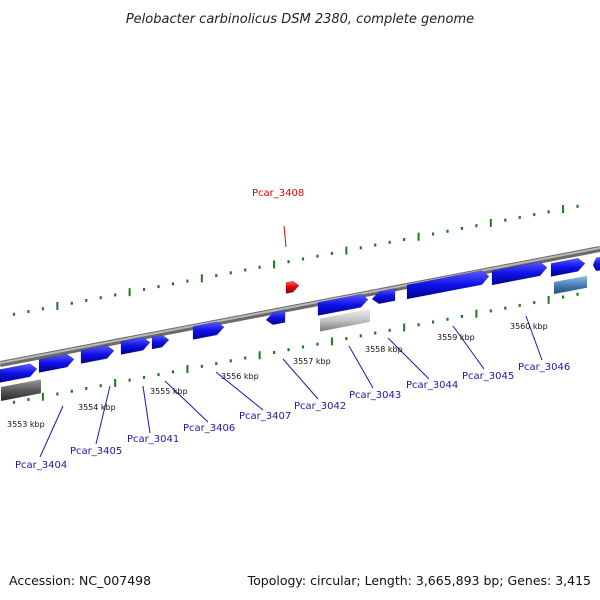 Image resolution: width=600 pixels, height=600 pixels. I want to click on gene-label-pcar-3041: Pcar_3041, so click(153, 439).